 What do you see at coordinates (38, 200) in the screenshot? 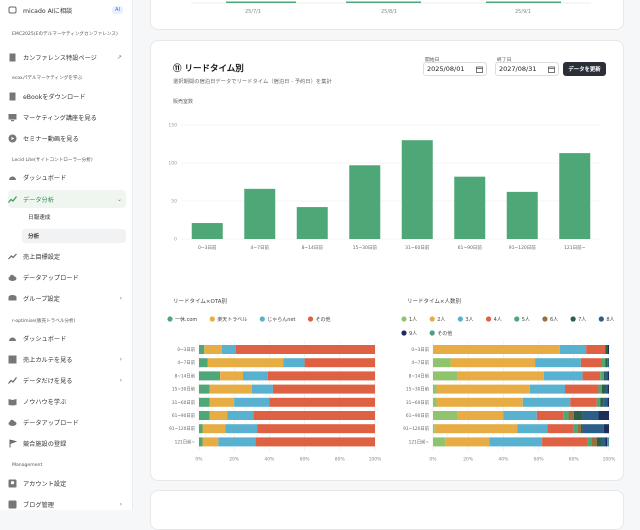
I see `sidebar-item-label: データ分析` at bounding box center [38, 200].